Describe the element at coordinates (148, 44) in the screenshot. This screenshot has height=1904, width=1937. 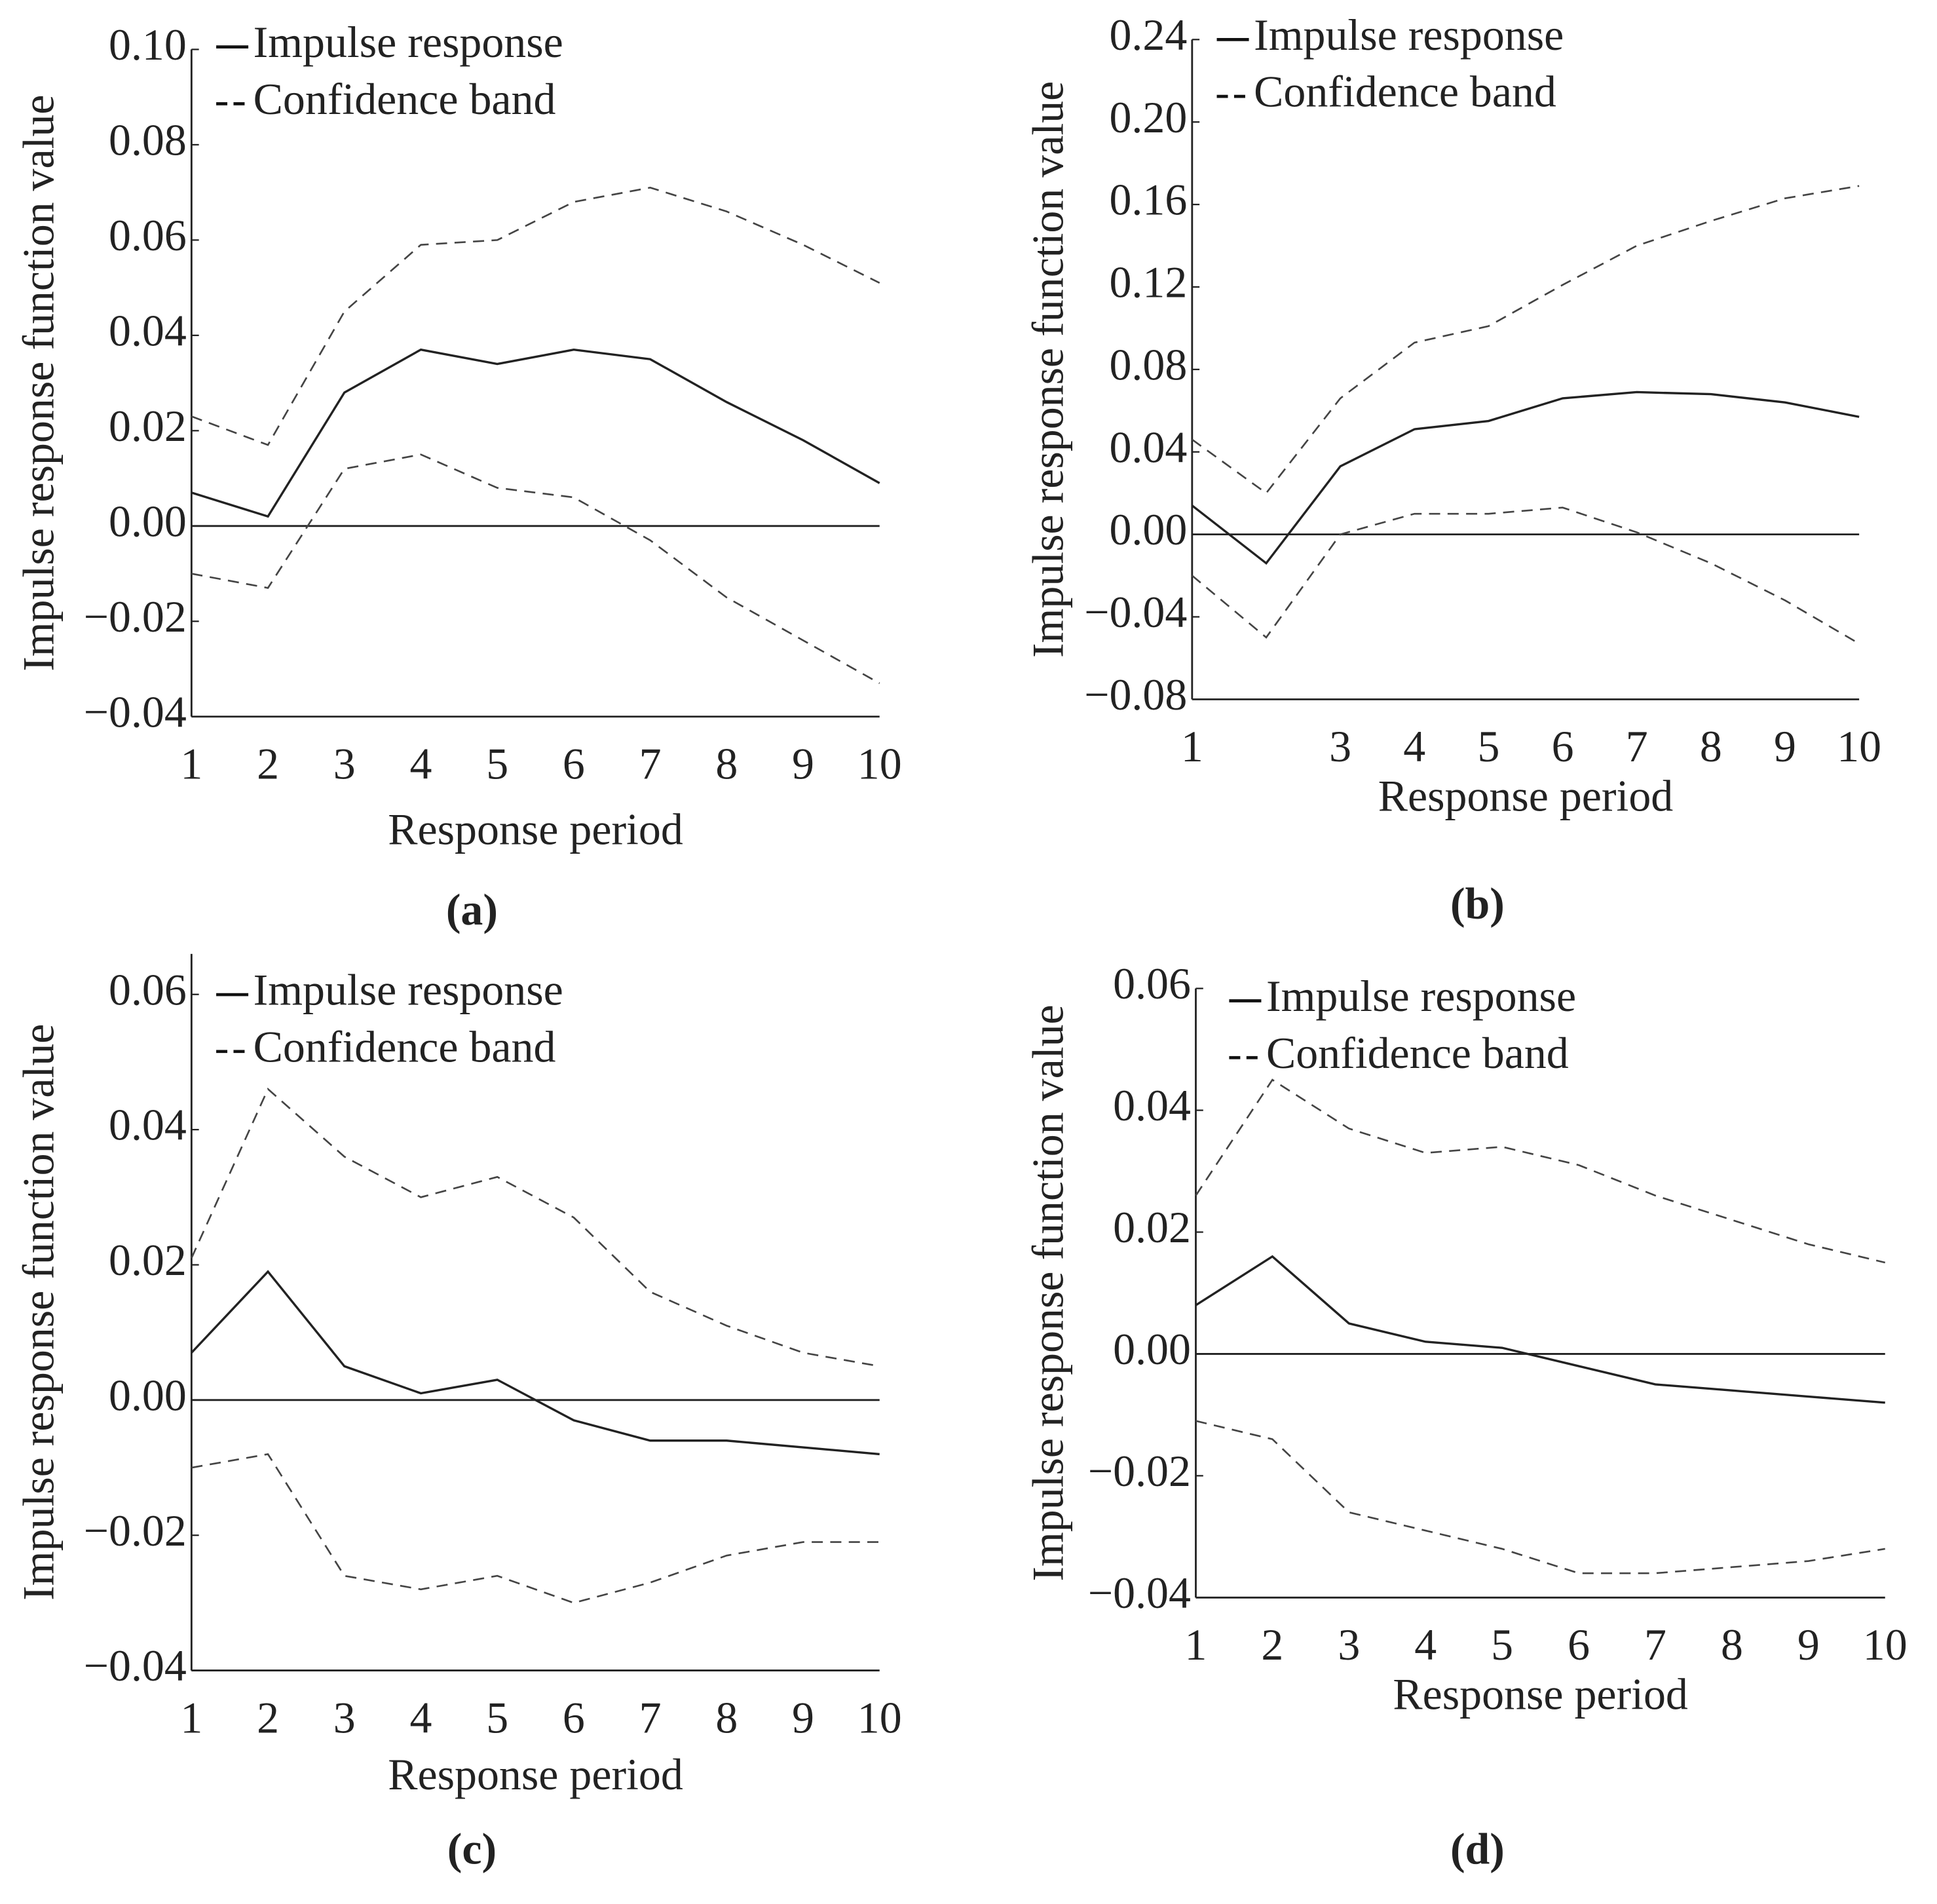
I see `y-tick-label: 0.10` at that location.